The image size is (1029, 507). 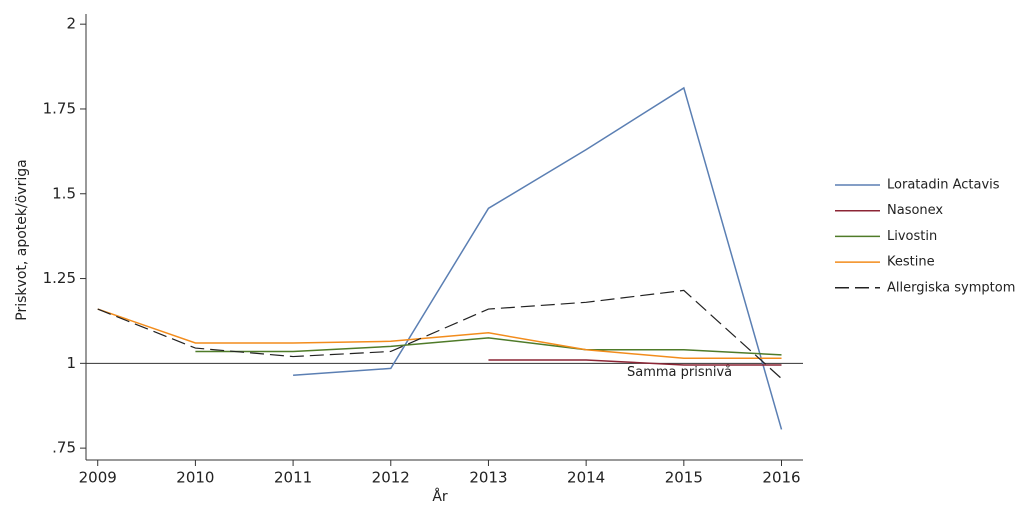 I want to click on legend-label: Nasonex, so click(x=915, y=210).